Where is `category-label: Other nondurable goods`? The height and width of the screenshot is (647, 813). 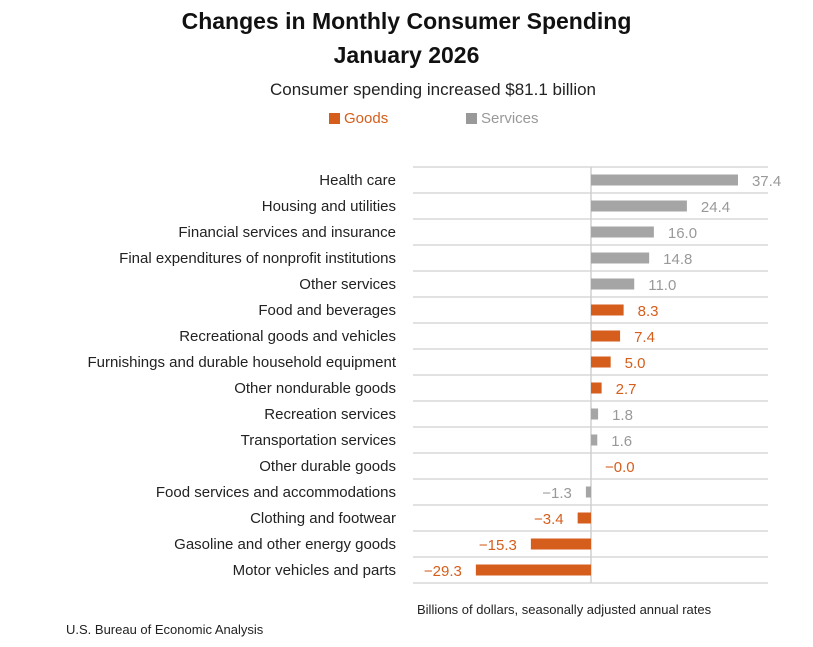 category-label: Other nondurable goods is located at coordinates (315, 388).